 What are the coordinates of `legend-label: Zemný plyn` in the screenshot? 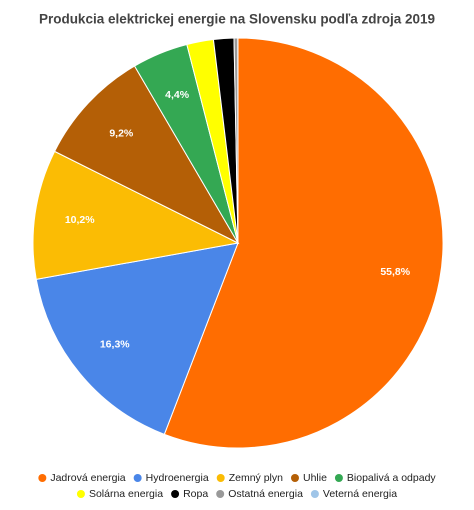 It's located at (256, 478).